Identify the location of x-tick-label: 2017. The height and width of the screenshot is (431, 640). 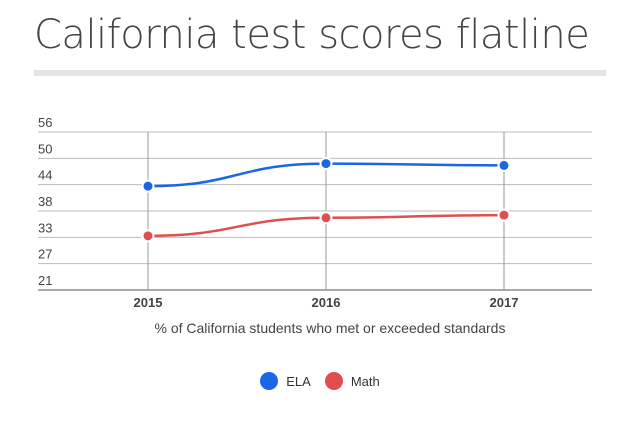
(504, 302).